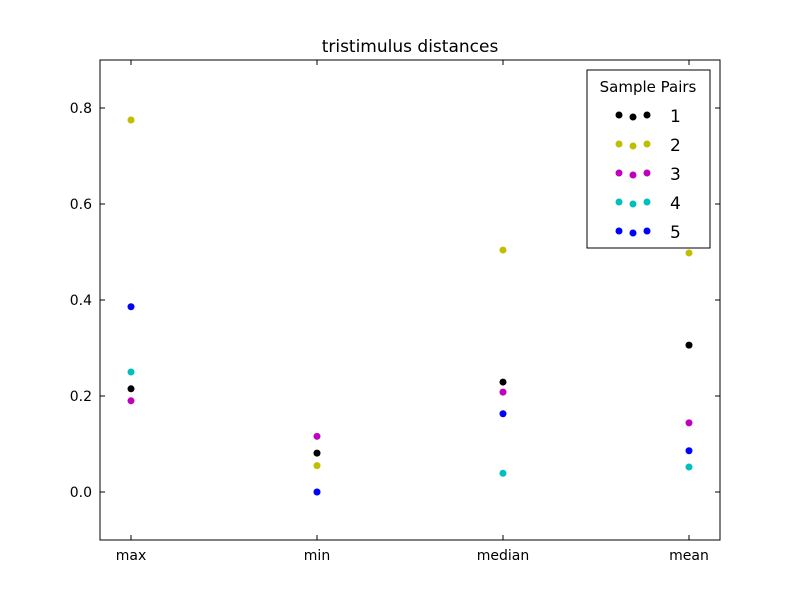 This screenshot has width=800, height=600. What do you see at coordinates (81, 205) in the screenshot?
I see `y-tick-label: 0.6` at bounding box center [81, 205].